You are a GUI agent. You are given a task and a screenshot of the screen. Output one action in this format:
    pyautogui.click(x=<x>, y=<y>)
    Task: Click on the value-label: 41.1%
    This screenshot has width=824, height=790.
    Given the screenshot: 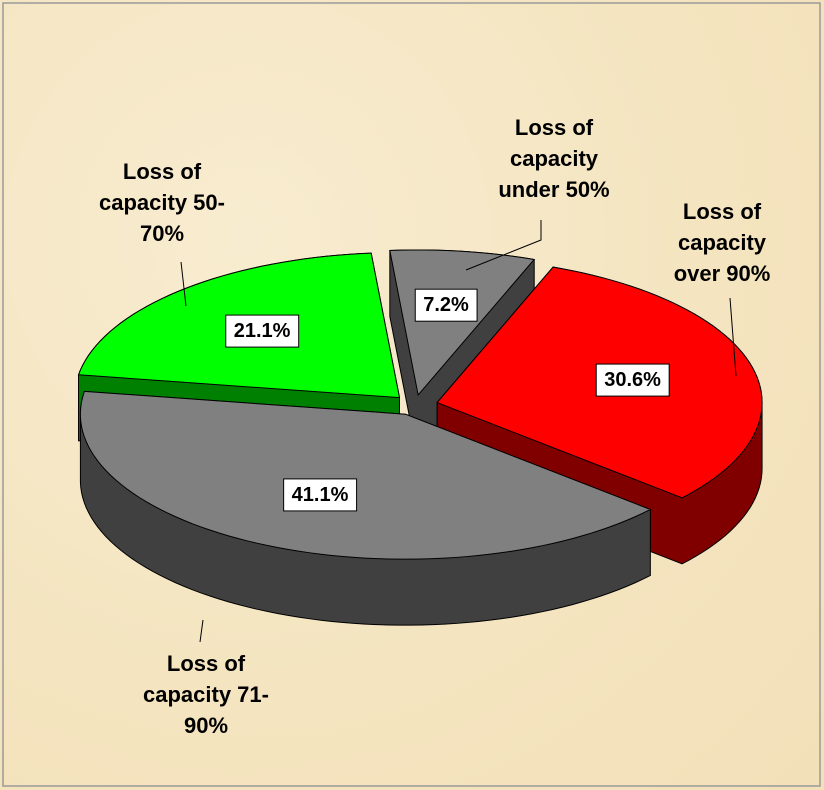 What is the action you would take?
    pyautogui.click(x=320, y=495)
    